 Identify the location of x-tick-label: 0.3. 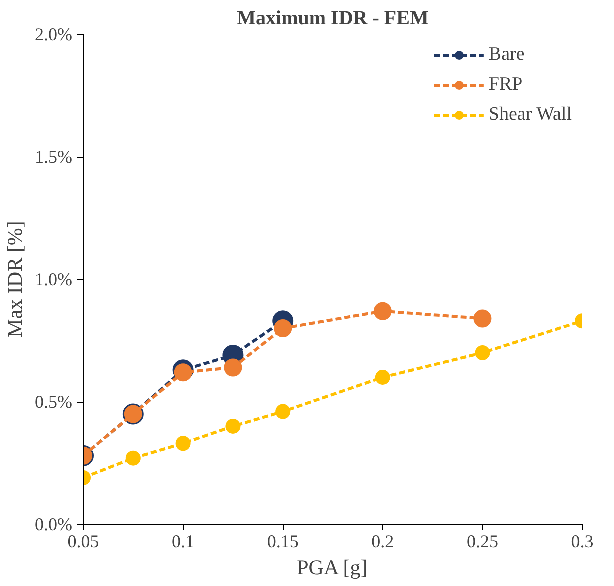
(582, 542).